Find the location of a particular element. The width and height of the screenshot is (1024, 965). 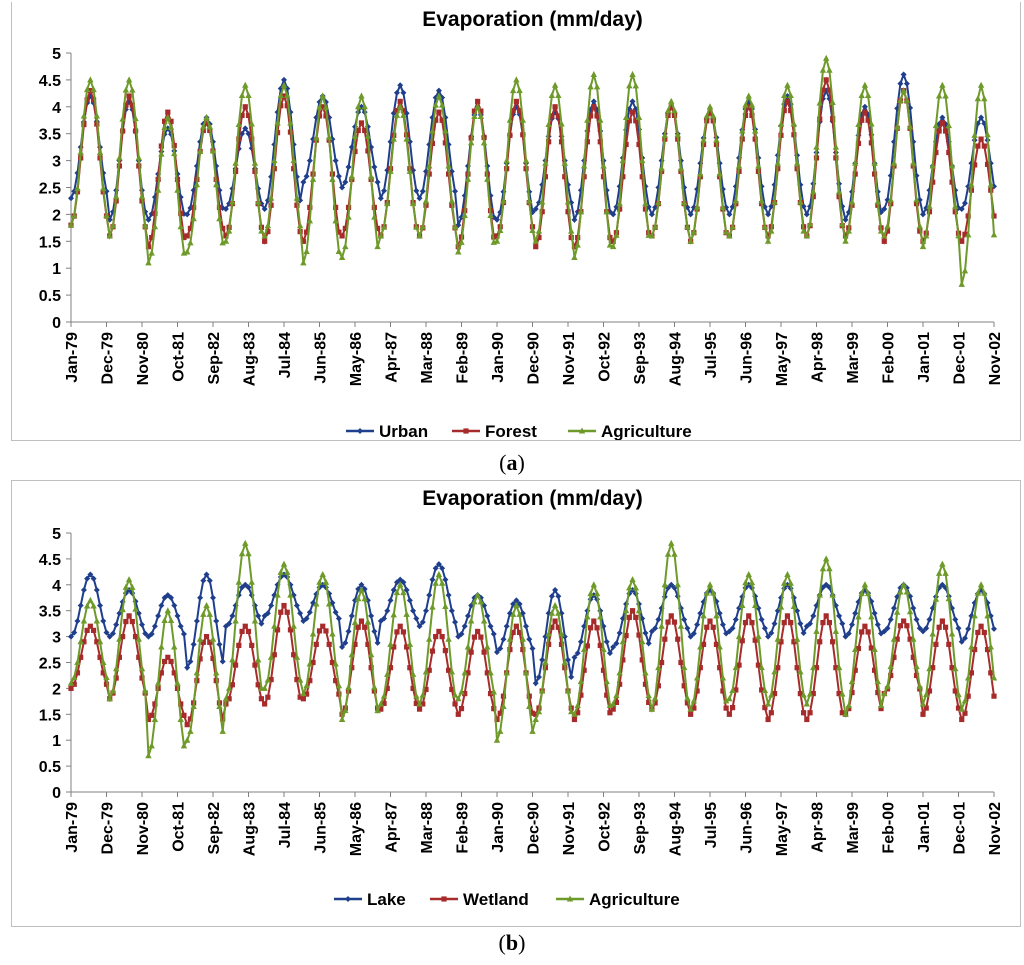

legend-marker is located at coordinates (360, 431).